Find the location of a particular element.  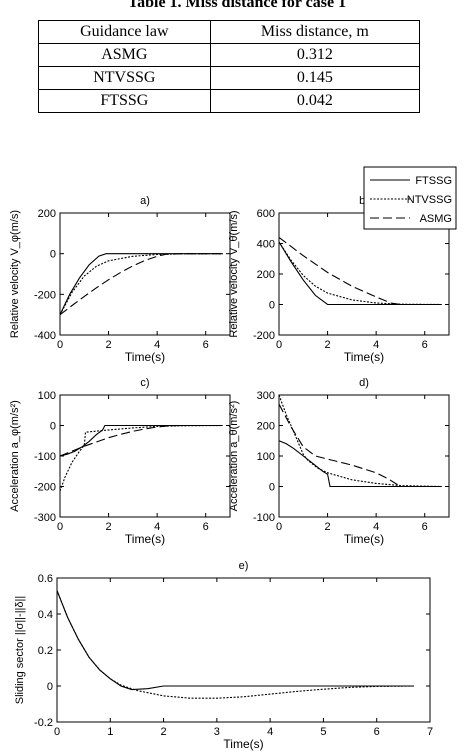

x-tick-label: 7 is located at coordinates (430, 732).